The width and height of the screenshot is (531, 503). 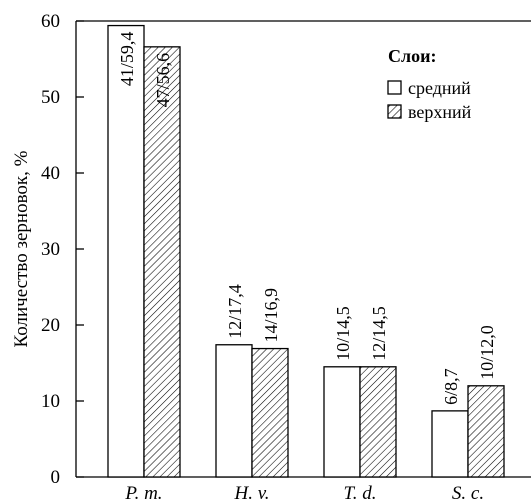 I want to click on legend-title: Слои:, so click(x=412, y=56).